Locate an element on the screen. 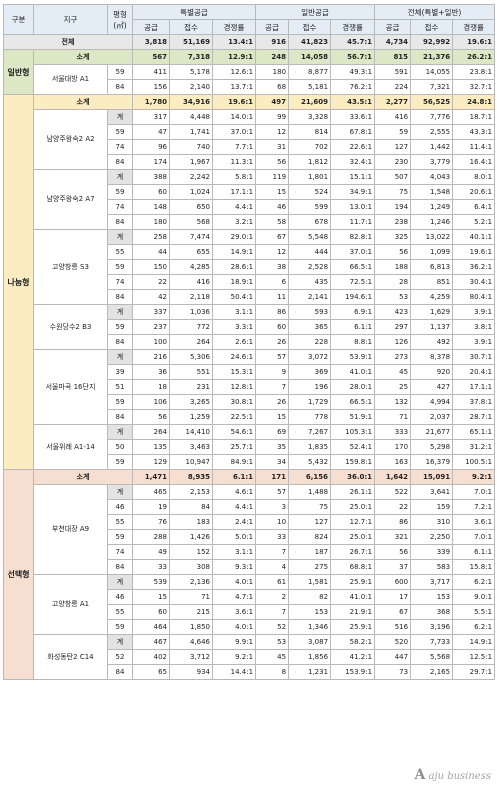 Image resolution: width=497 pixels, height=787 pixels. cell: 2,136 is located at coordinates (191, 582).